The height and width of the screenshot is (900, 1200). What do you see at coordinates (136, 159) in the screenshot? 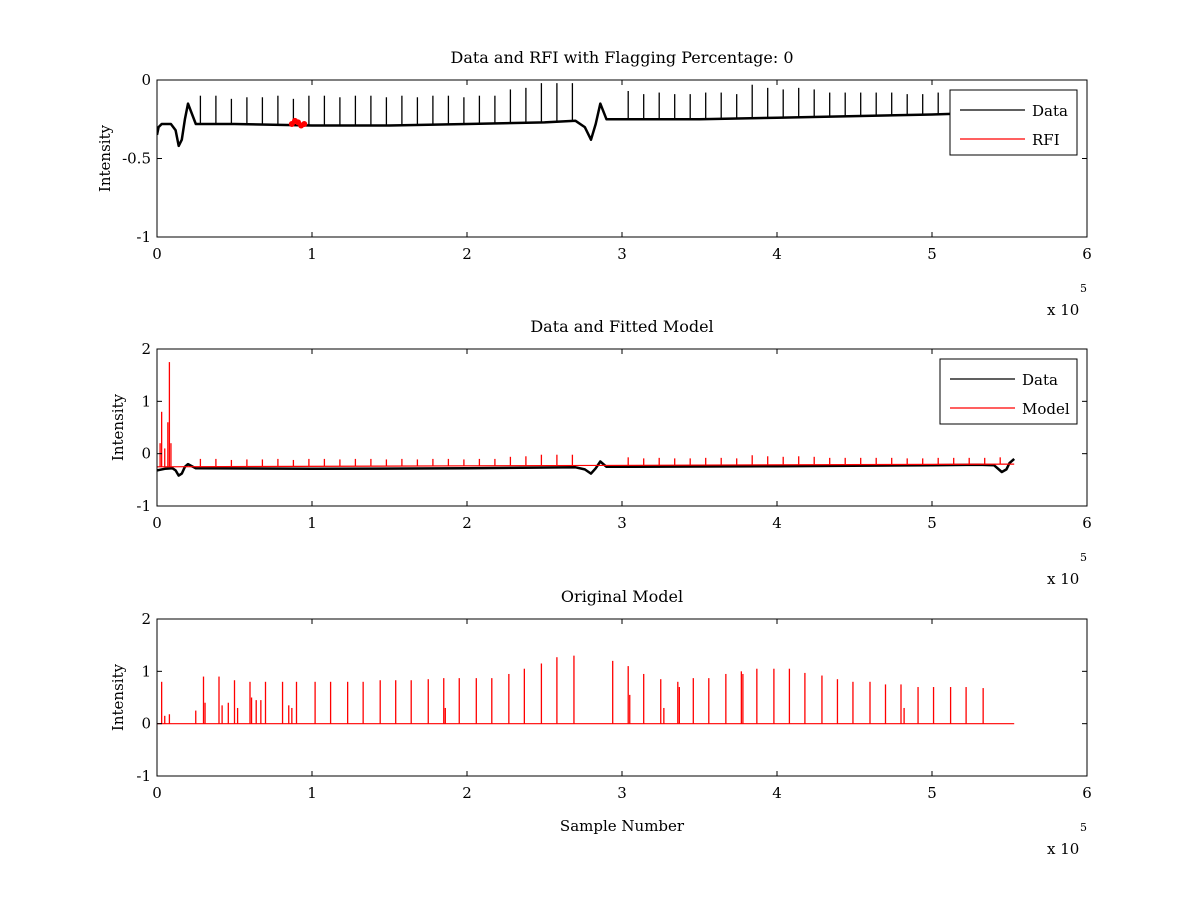
I see `y-tick-label: -0.5` at bounding box center [136, 159].